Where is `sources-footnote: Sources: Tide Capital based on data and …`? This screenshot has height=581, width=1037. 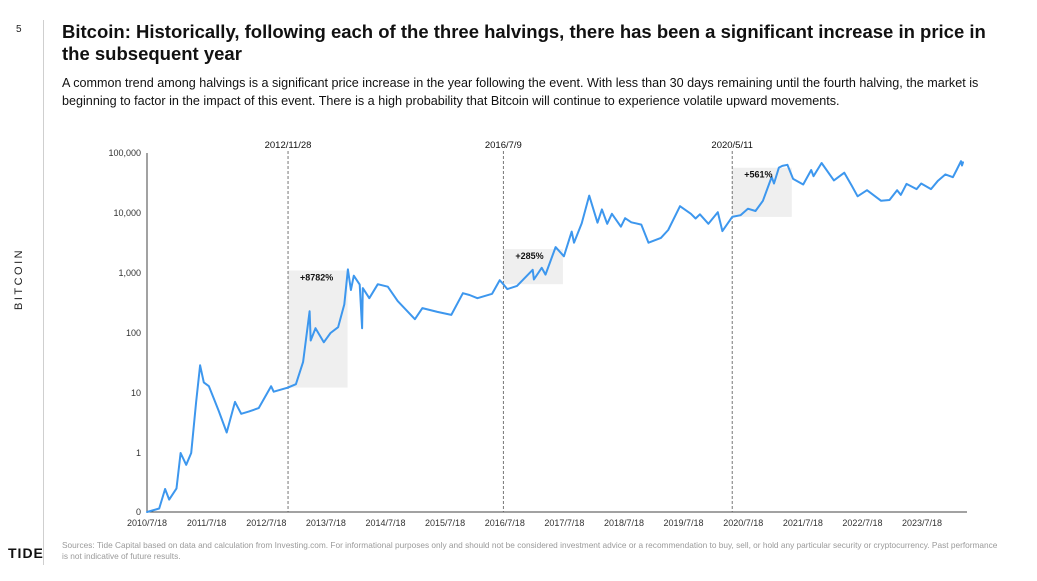 sources-footnote: Sources: Tide Capital based on data and … is located at coordinates (530, 550).